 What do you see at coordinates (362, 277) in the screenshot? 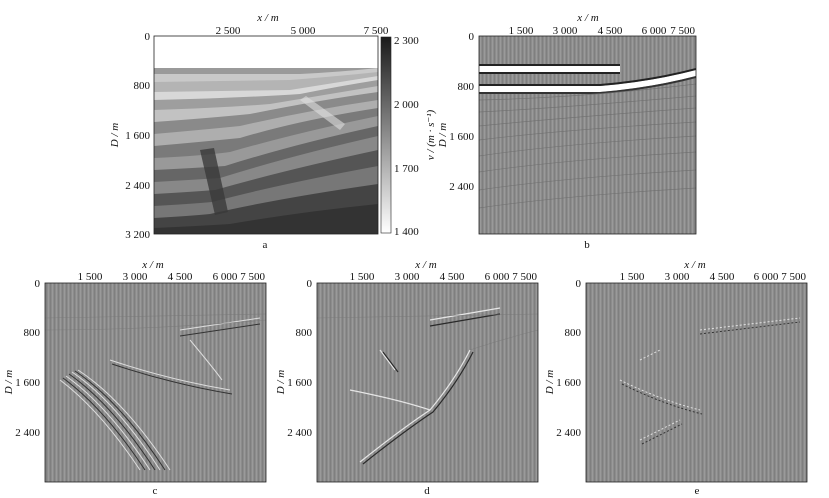
I see `panel-d-xtick: 1 500` at bounding box center [362, 277].